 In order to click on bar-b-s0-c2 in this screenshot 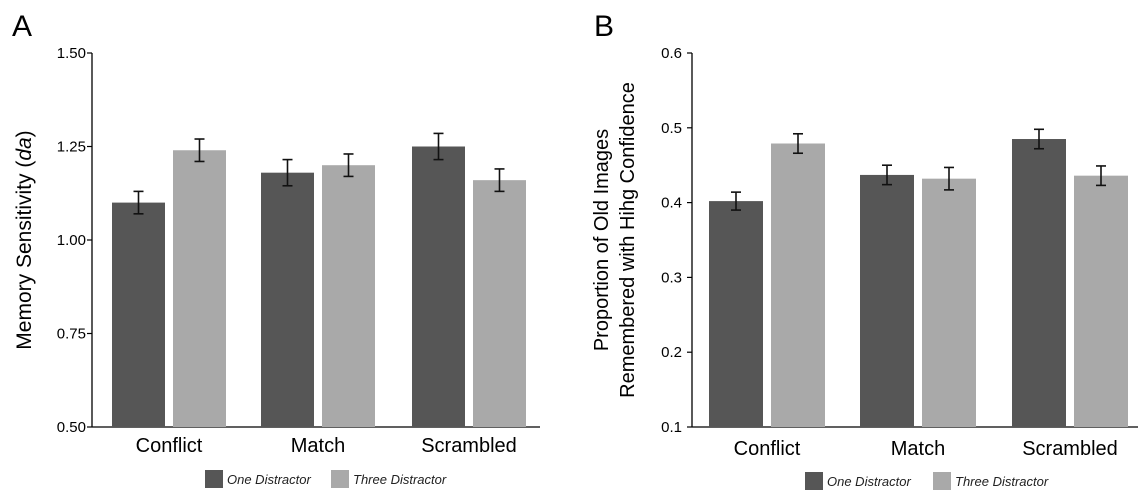, I will do `click(1039, 283)`.